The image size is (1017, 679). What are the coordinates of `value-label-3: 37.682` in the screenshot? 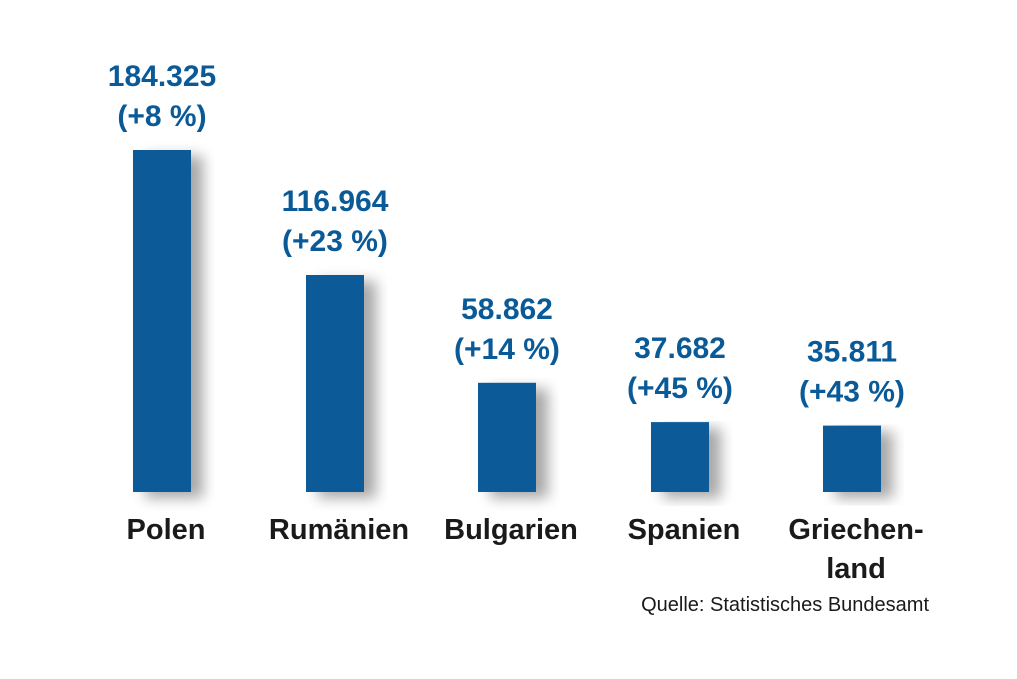 It's located at (680, 348).